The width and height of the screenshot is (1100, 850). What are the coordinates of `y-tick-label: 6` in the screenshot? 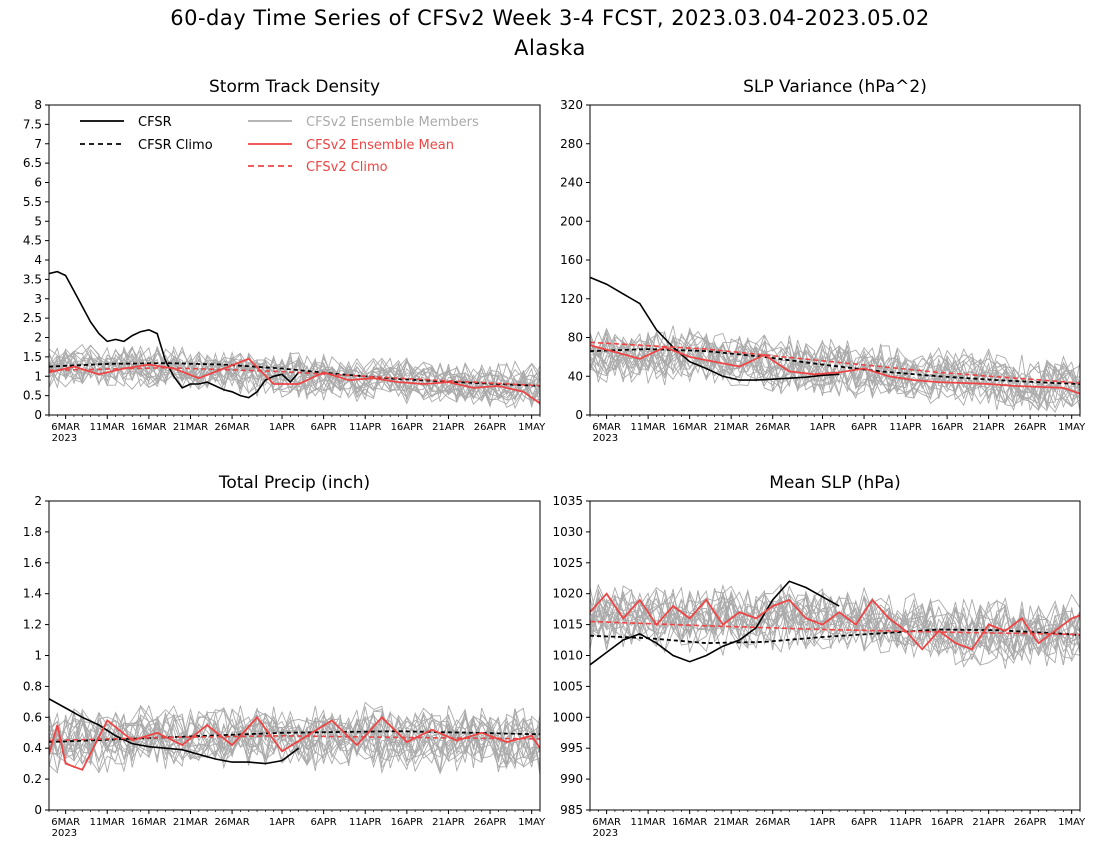 It's located at (38, 183).